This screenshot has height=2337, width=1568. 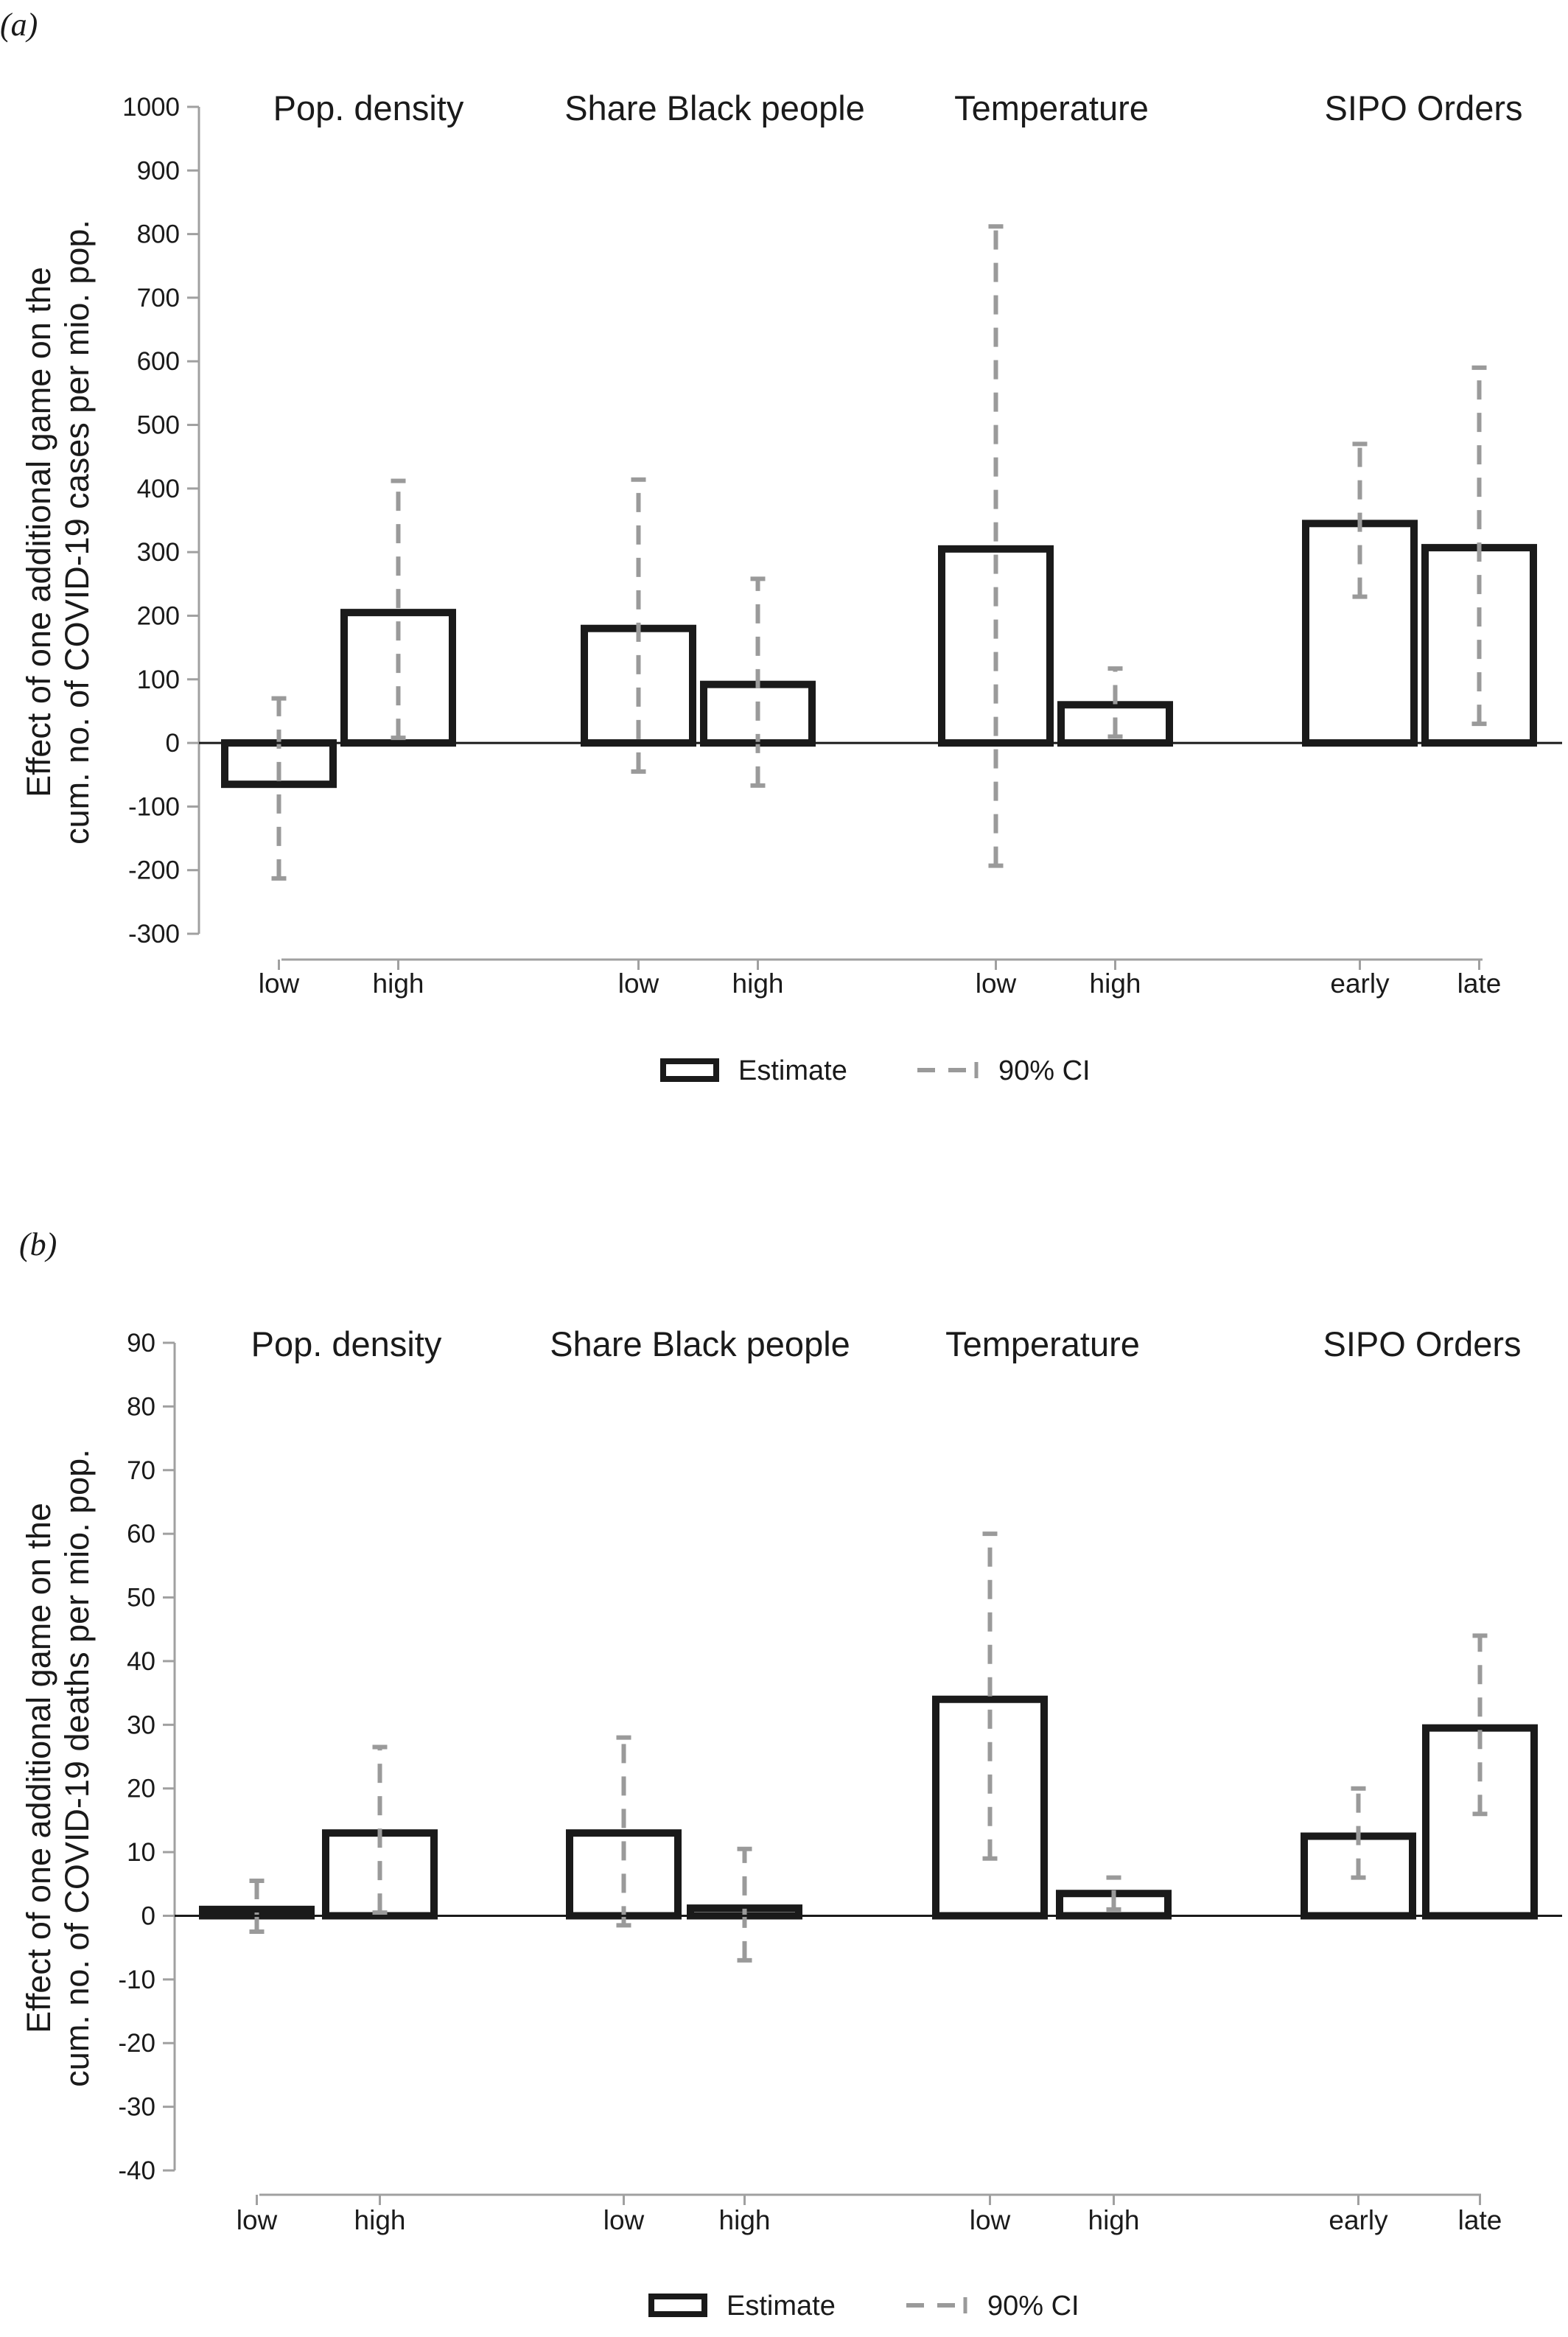 I want to click on y-tick-label: 500, so click(x=158, y=425).